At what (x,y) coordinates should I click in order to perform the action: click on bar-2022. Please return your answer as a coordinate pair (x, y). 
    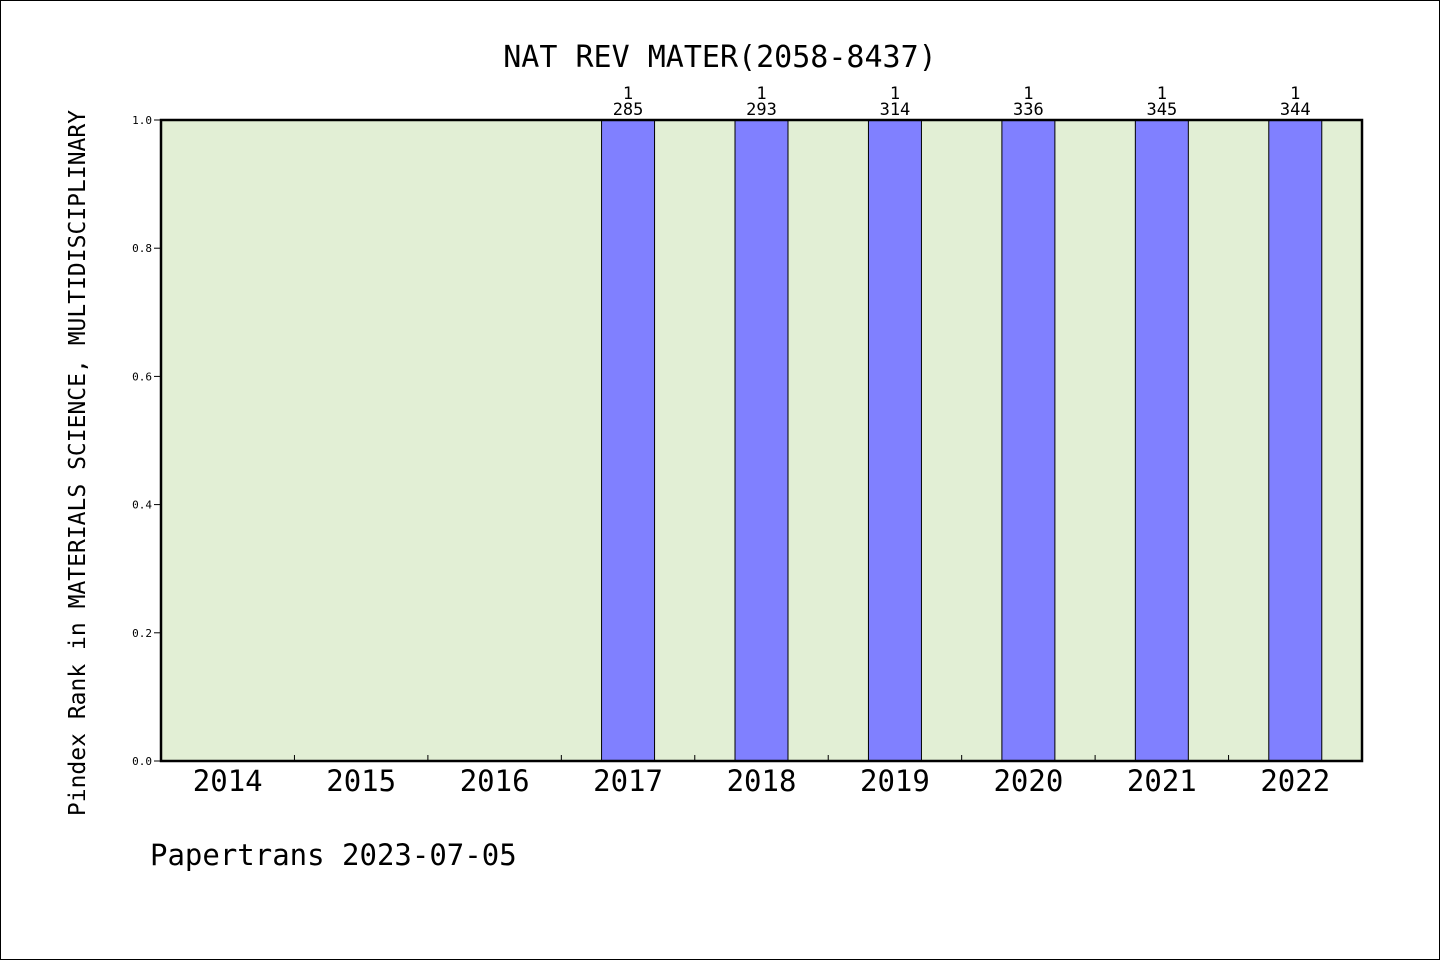
    Looking at the image, I should click on (1295, 440).